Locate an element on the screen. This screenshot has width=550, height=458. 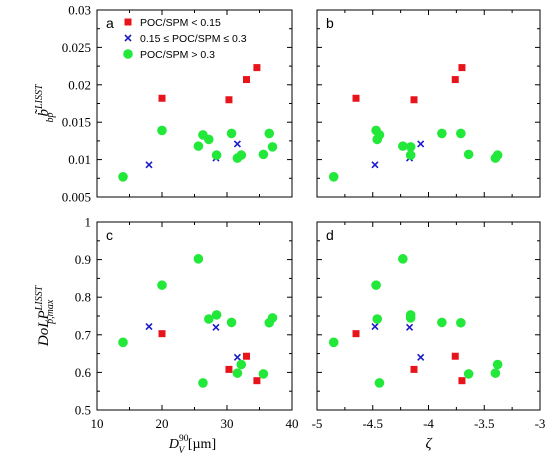
y-tick-label: 0.7 is located at coordinates (83, 334).